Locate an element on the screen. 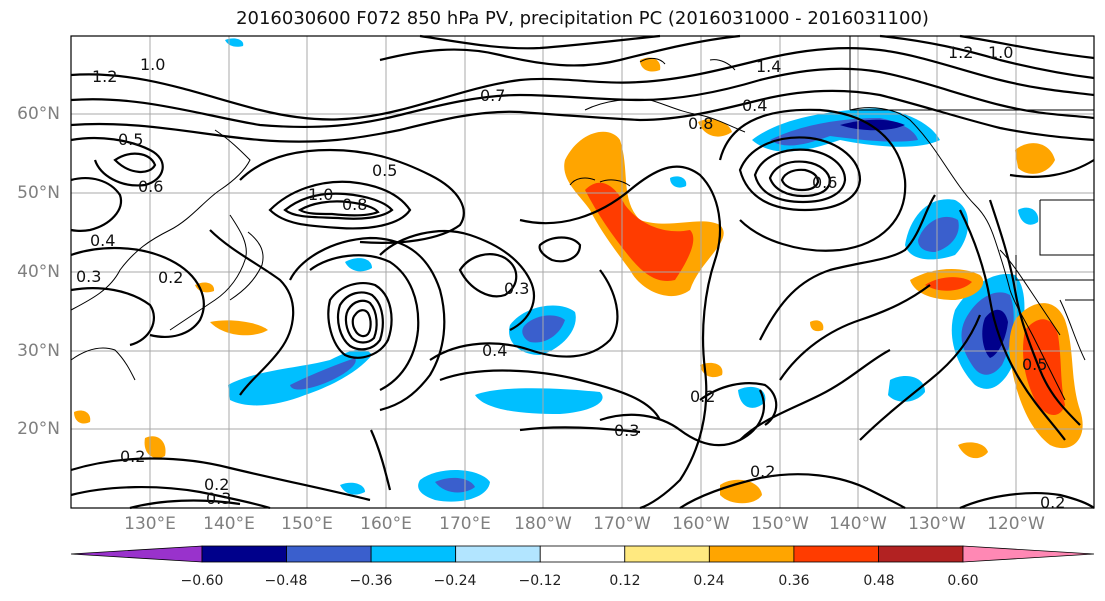  lon-label: 180°W is located at coordinates (543, 524).